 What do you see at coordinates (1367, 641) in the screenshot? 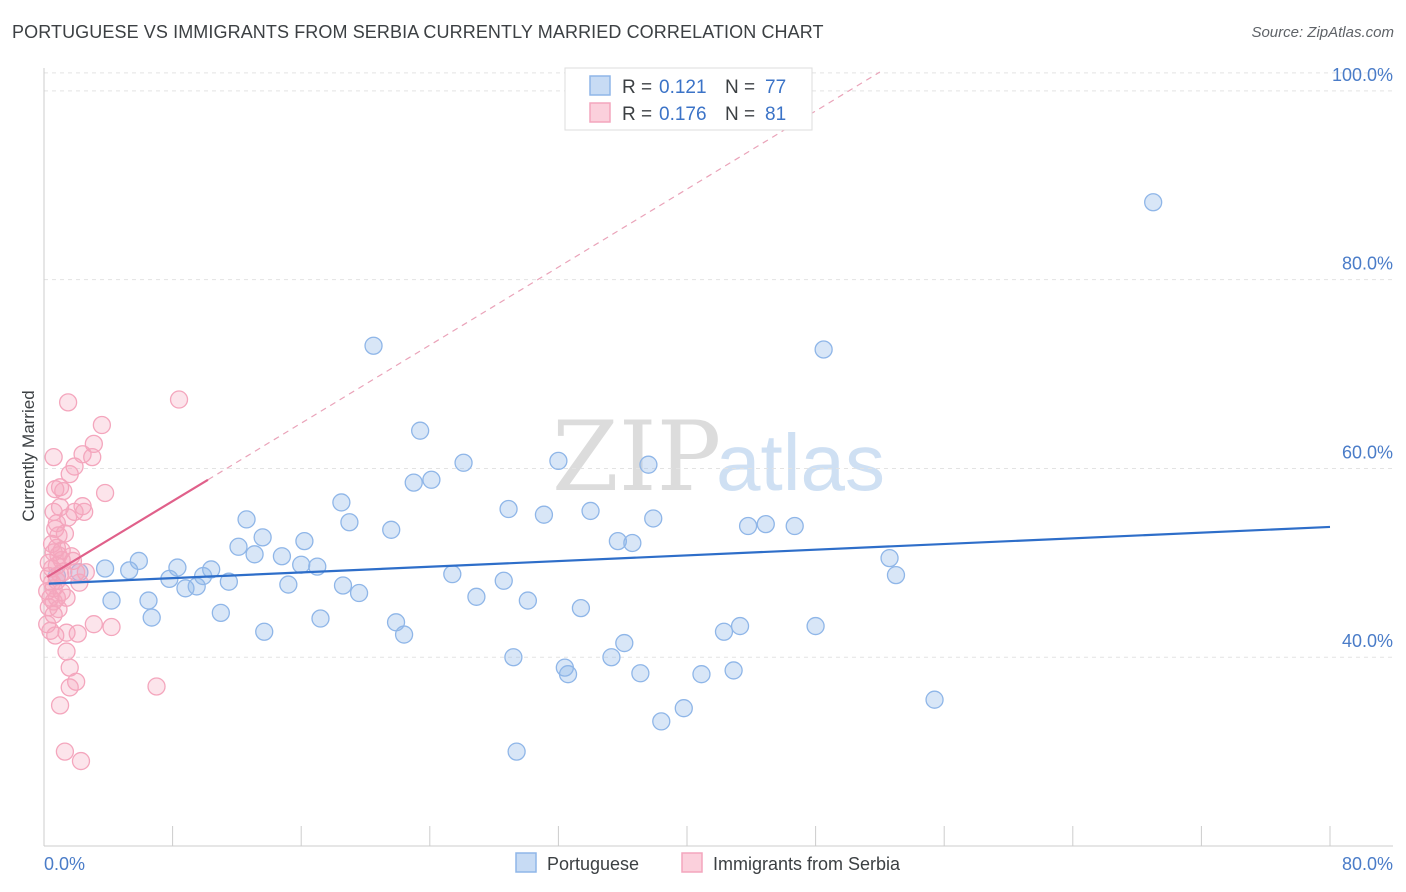
I see `y-tick-label: 40.0%` at bounding box center [1367, 641].